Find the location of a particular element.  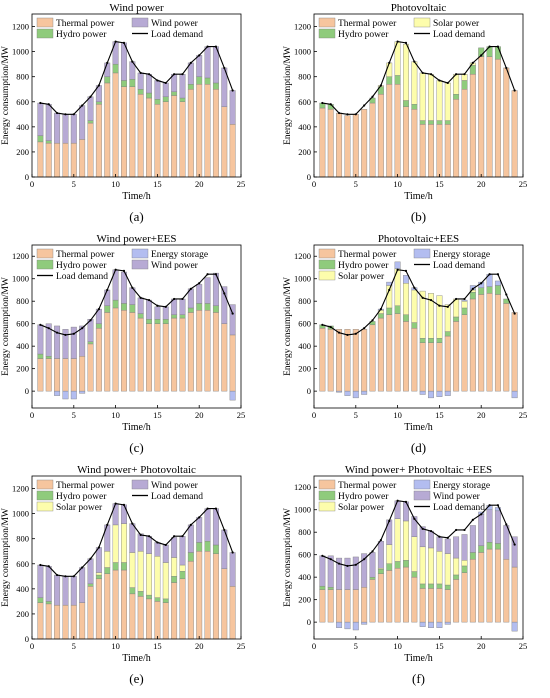

x-tick-label: 5 is located at coordinates (356, 646).